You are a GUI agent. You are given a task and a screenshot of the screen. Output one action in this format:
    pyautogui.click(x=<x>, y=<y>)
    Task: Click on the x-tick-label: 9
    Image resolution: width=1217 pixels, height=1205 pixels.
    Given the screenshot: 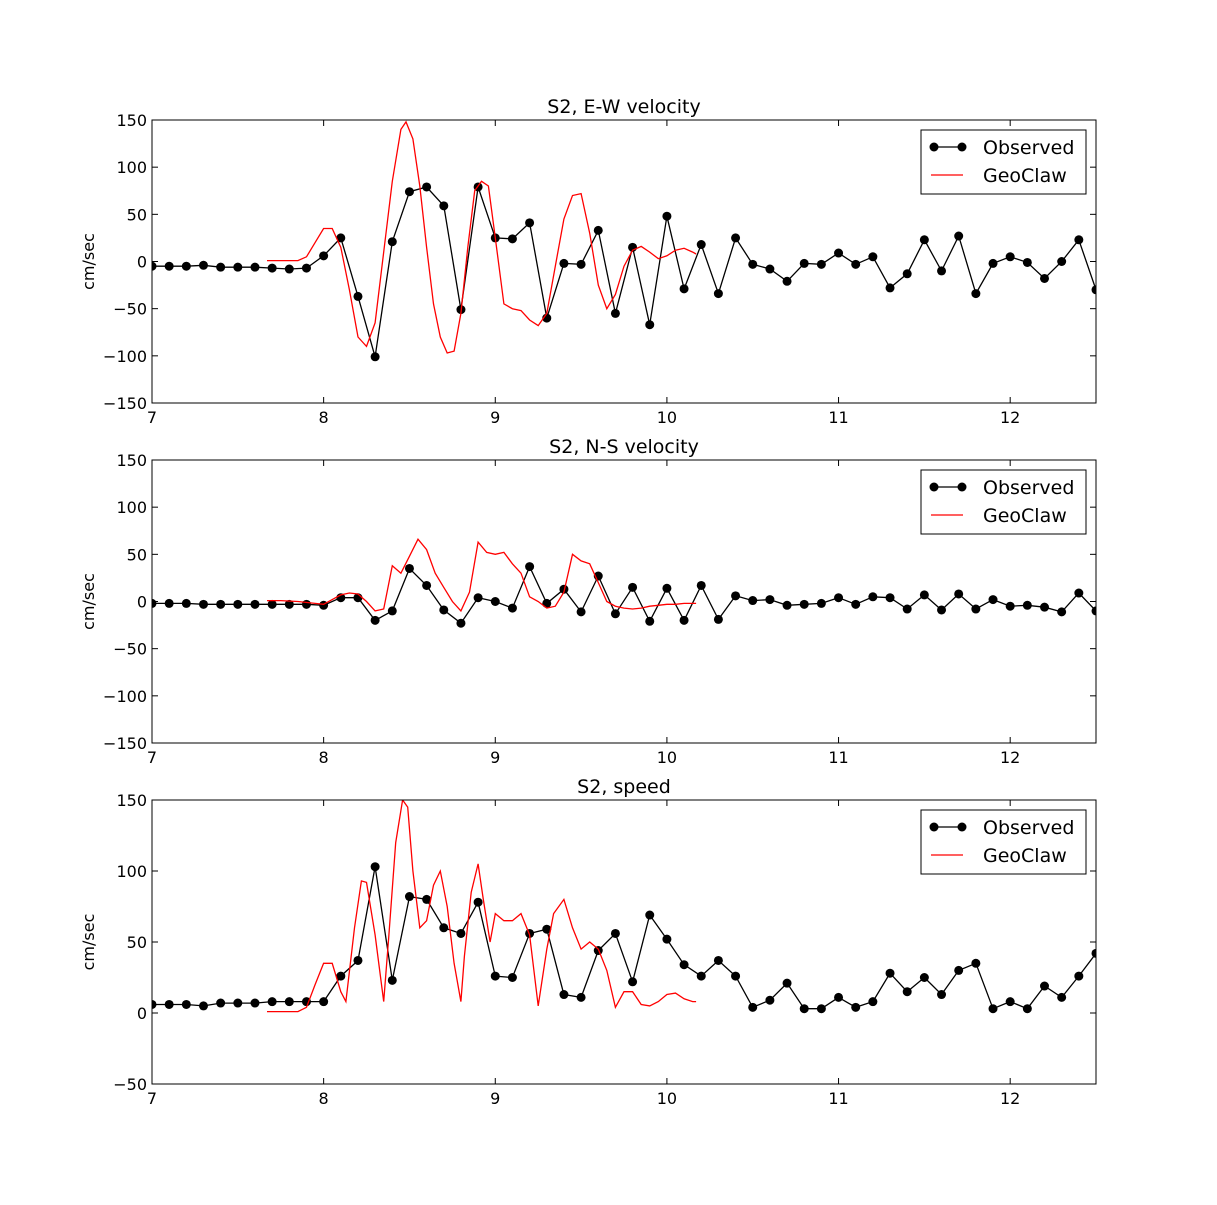 What is the action you would take?
    pyautogui.click(x=495, y=757)
    